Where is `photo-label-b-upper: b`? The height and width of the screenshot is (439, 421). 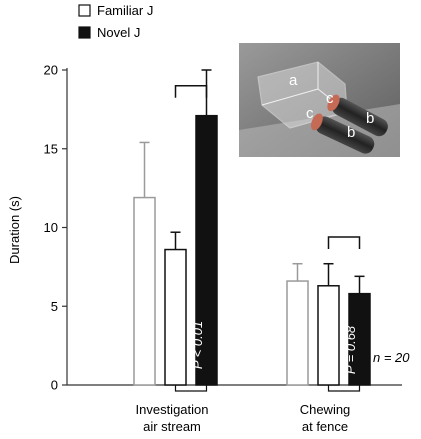 photo-label-b-upper: b is located at coordinates (370, 118).